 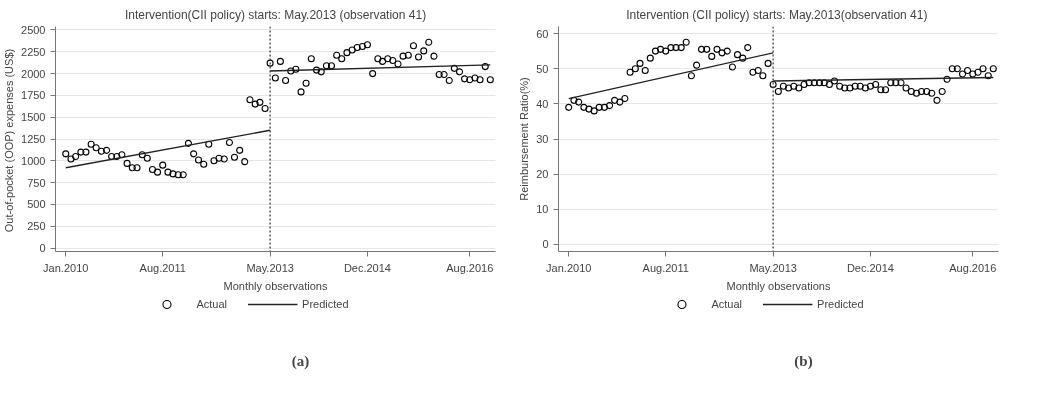 What do you see at coordinates (542, 209) in the screenshot?
I see `y-tick-label: 10` at bounding box center [542, 209].